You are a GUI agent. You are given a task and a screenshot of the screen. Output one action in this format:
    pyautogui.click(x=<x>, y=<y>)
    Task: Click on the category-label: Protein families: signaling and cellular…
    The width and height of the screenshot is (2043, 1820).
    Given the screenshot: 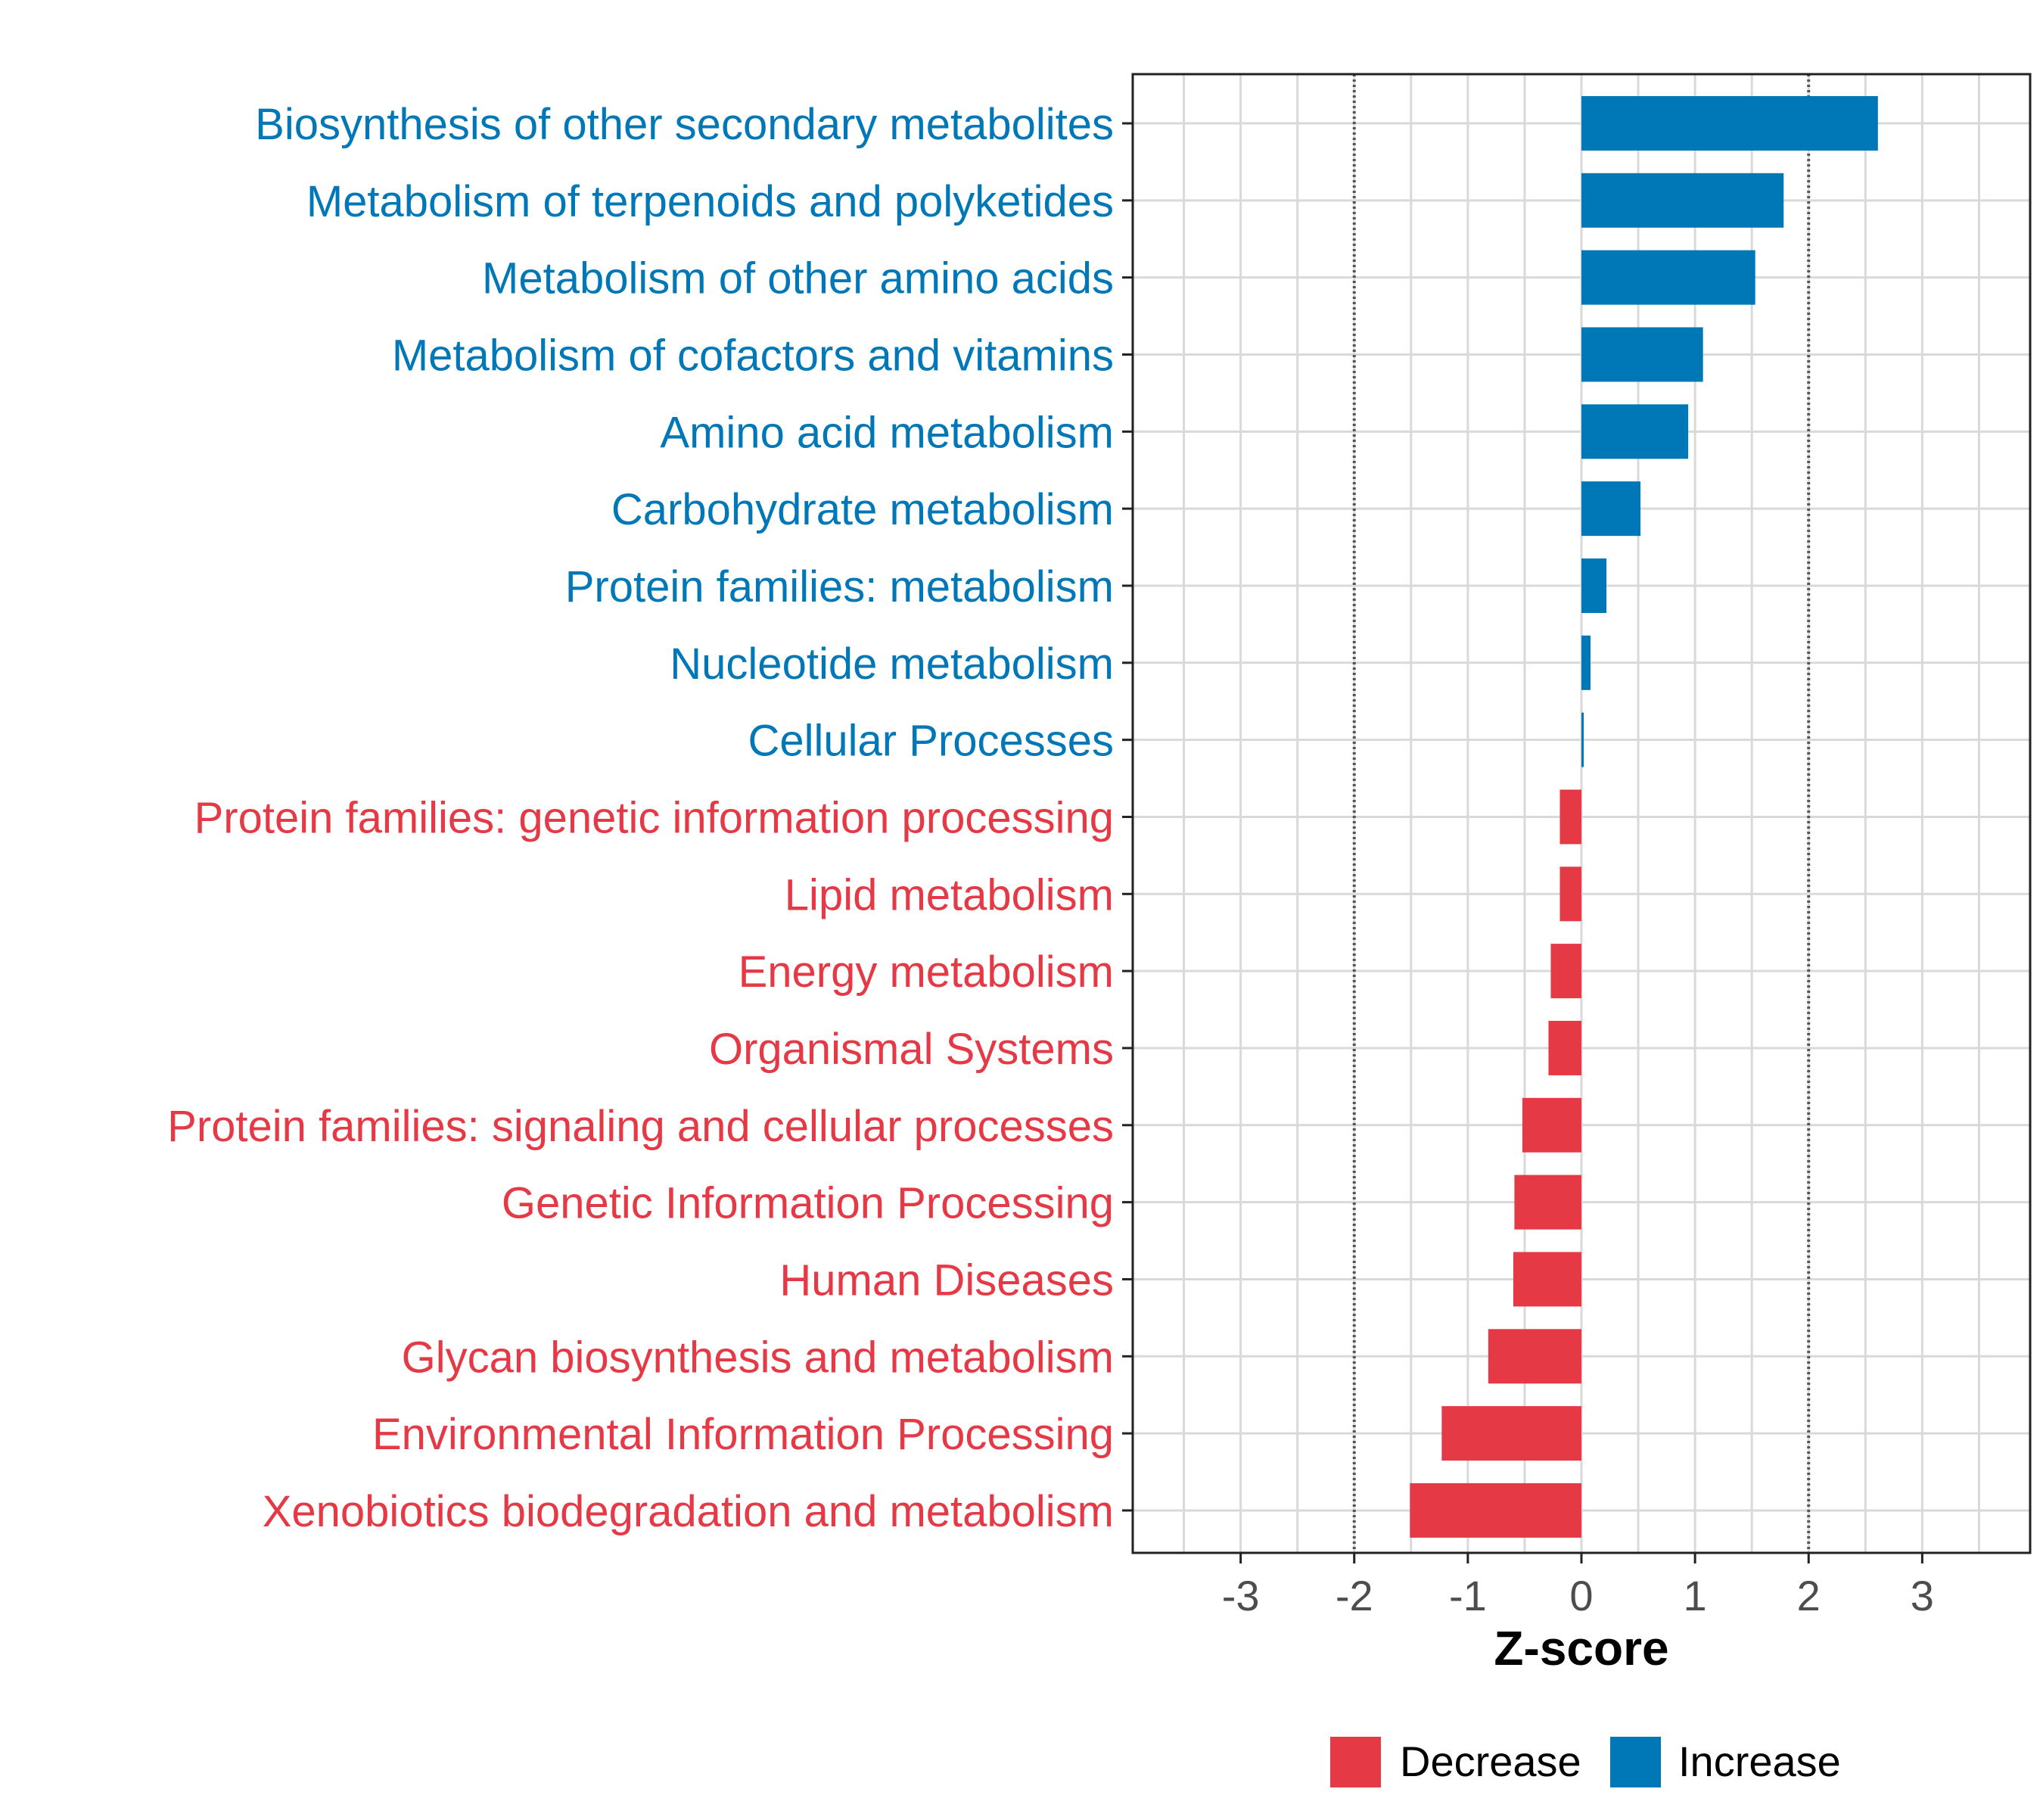 What is the action you would take?
    pyautogui.click(x=641, y=1126)
    